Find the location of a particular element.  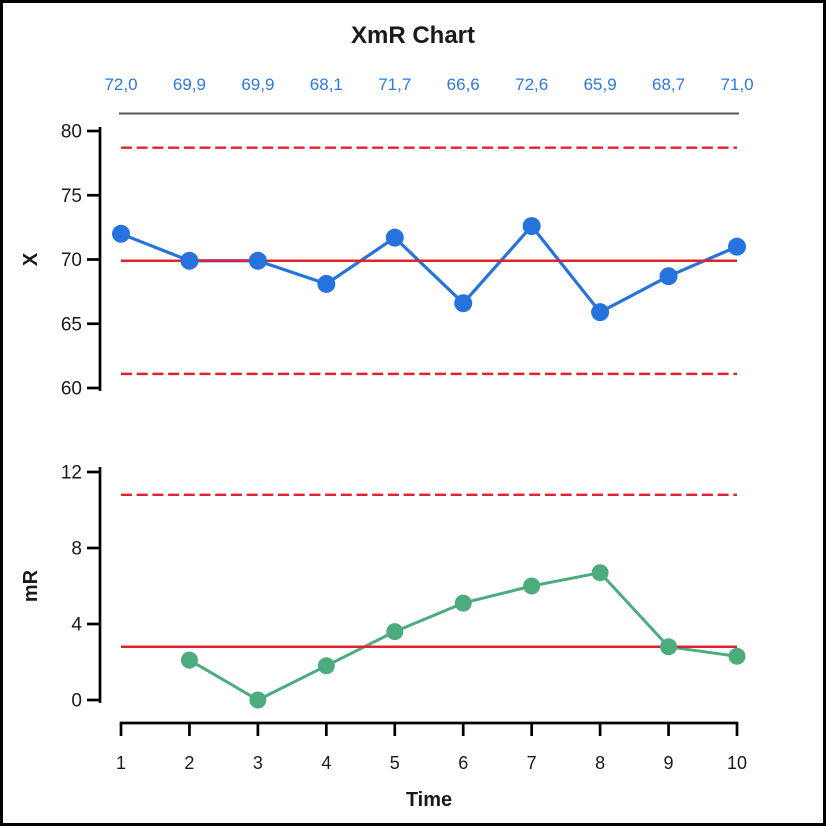

point-value-label: 71,7 is located at coordinates (394, 84).